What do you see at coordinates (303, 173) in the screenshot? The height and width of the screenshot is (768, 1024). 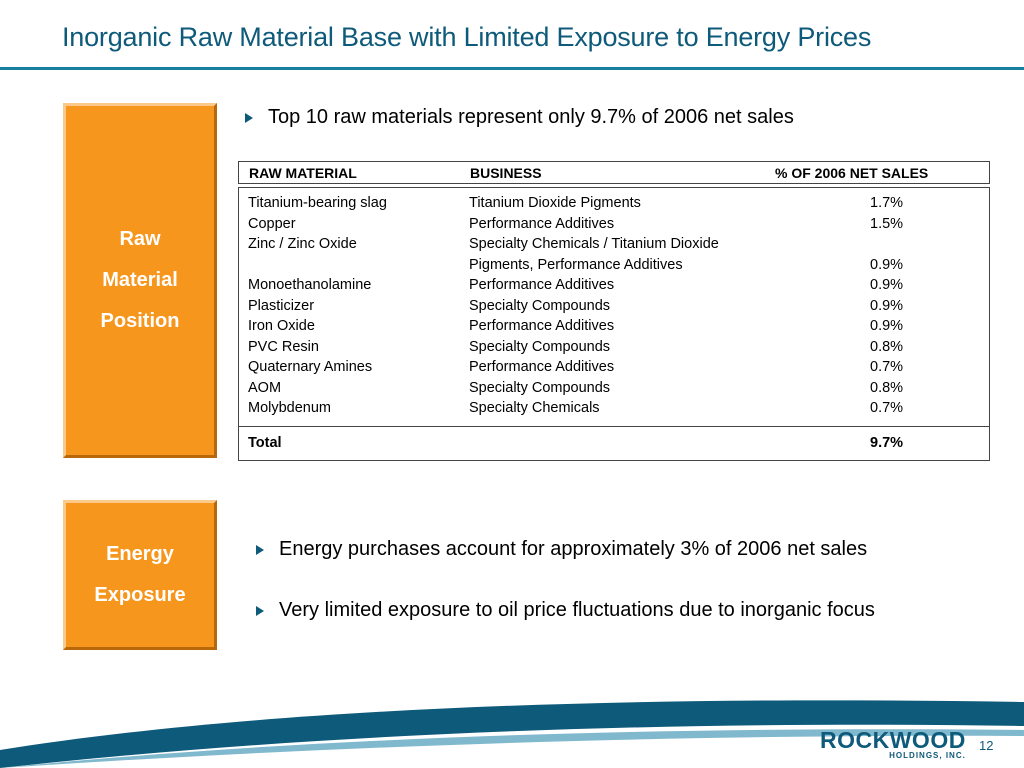 I see `header-raw-material: RAW MATERIAL` at bounding box center [303, 173].